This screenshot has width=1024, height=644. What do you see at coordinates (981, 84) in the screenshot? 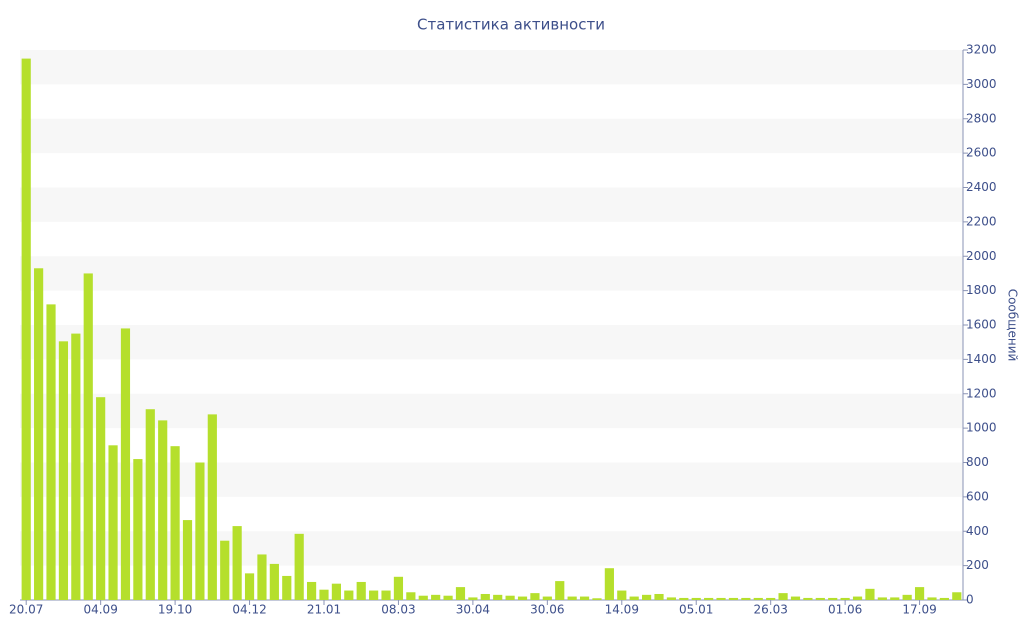
I see `y-tick-label: 3000` at bounding box center [981, 84].